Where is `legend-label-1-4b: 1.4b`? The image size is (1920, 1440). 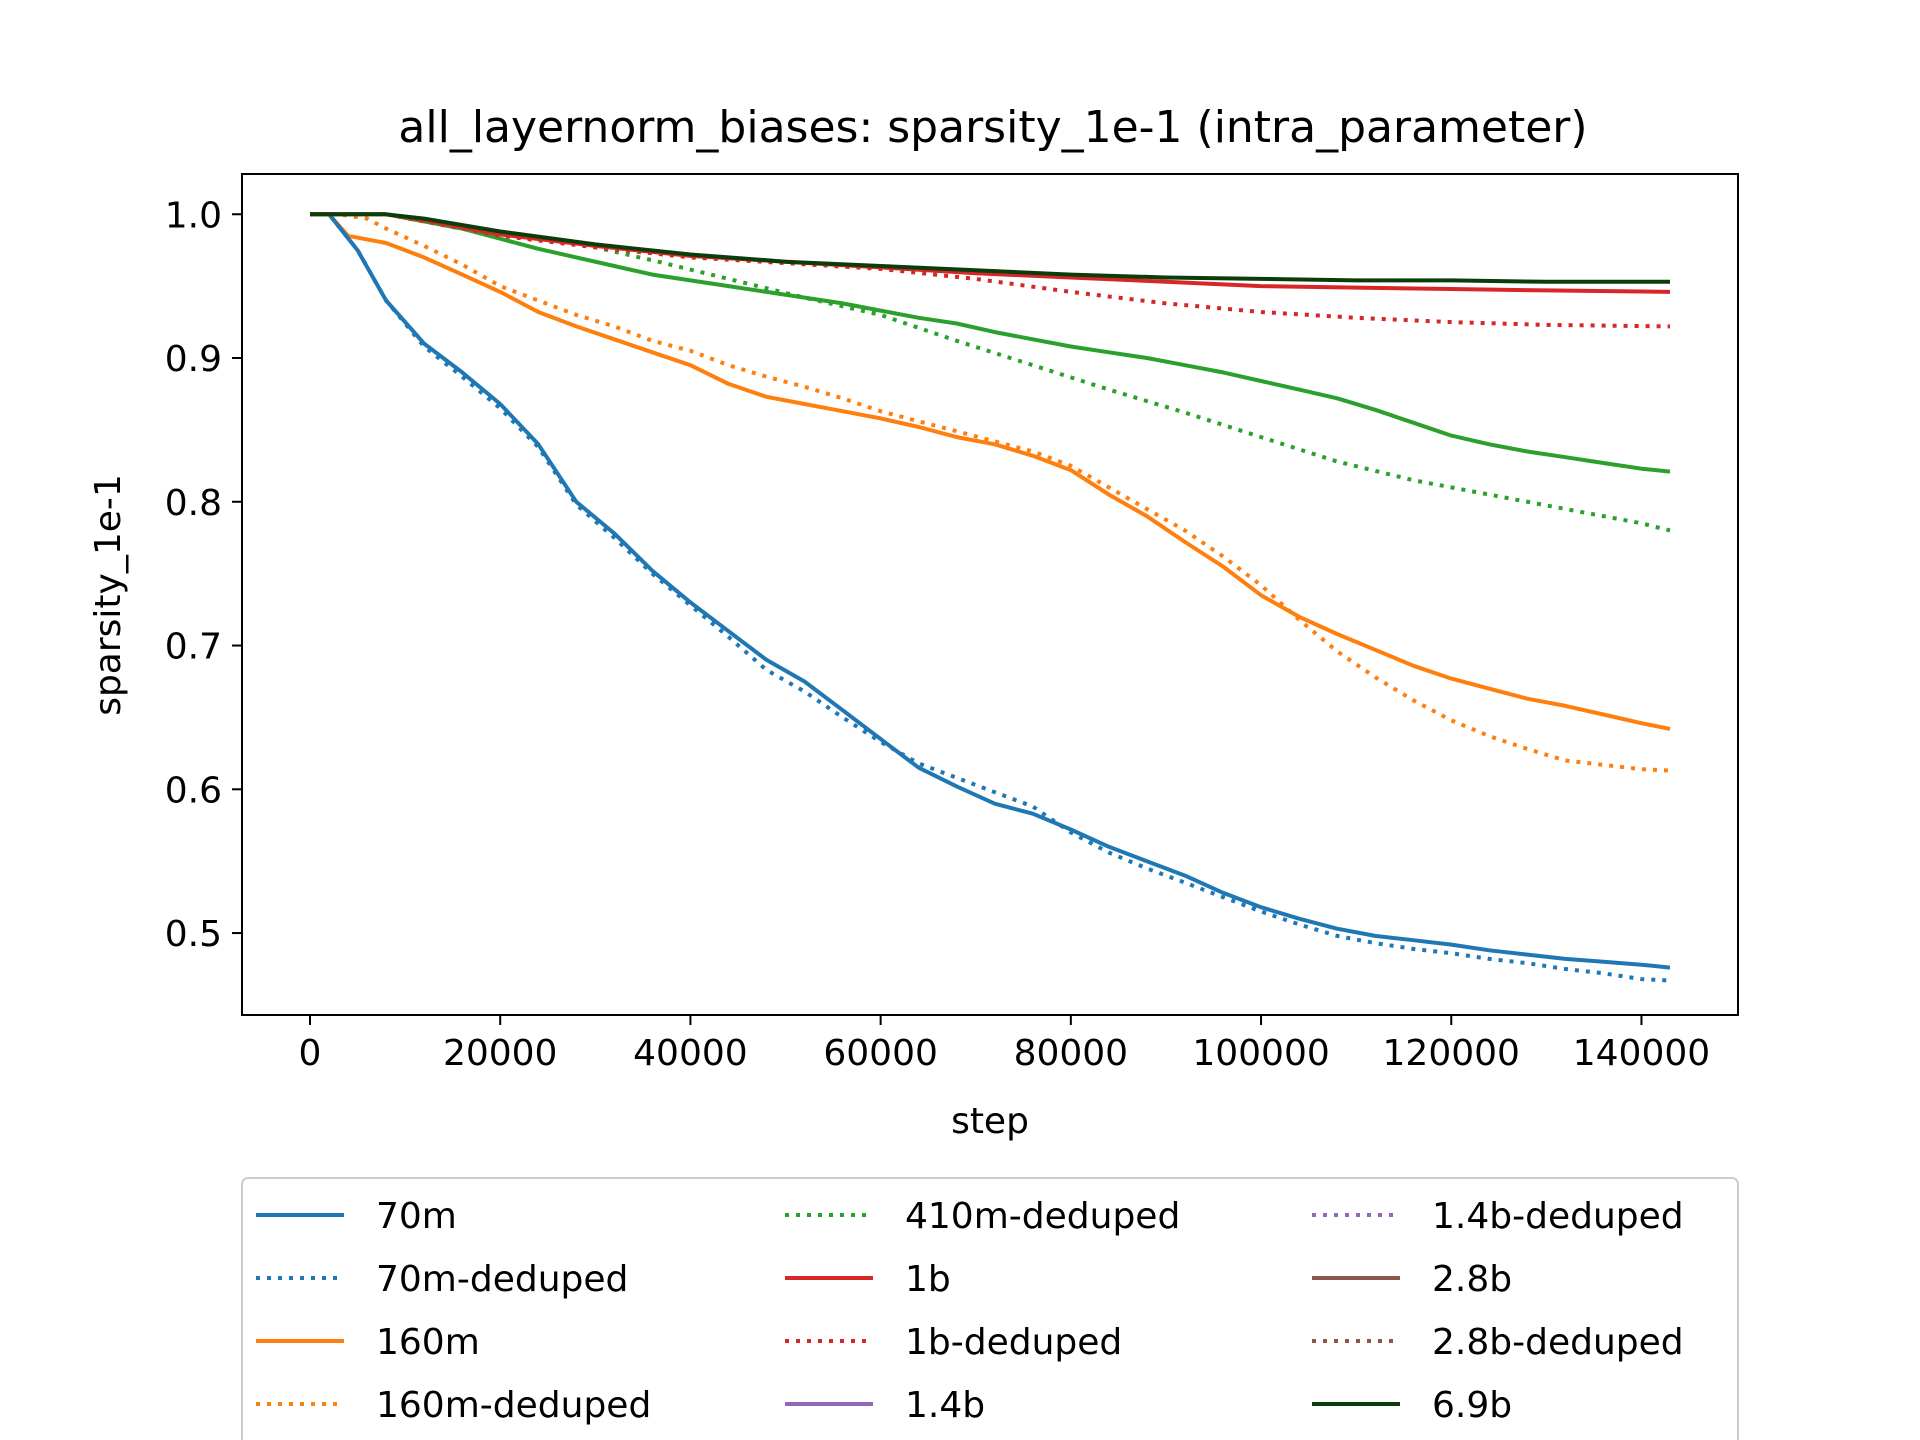 legend-label-1-4b: 1.4b is located at coordinates (945, 1405).